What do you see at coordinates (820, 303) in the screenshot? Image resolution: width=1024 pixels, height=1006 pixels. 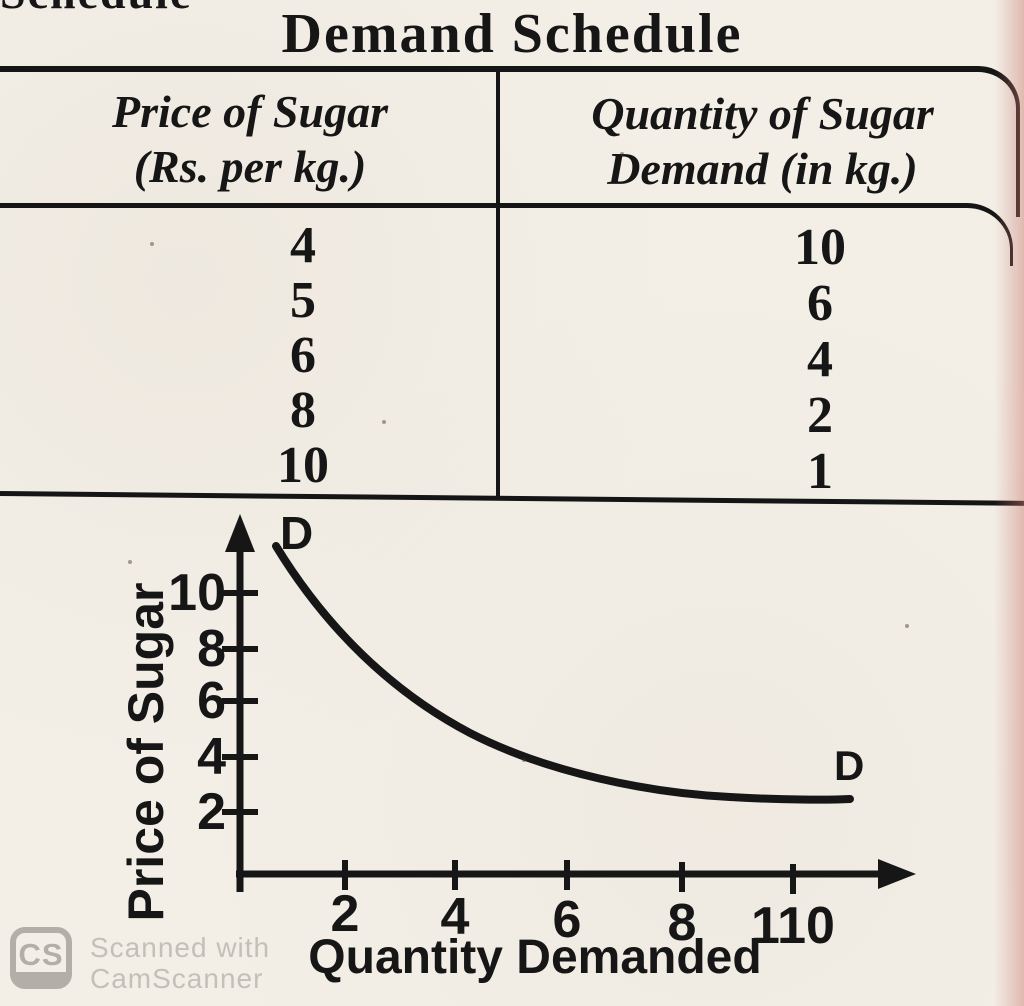 I see `quantity-cell: 6` at bounding box center [820, 303].